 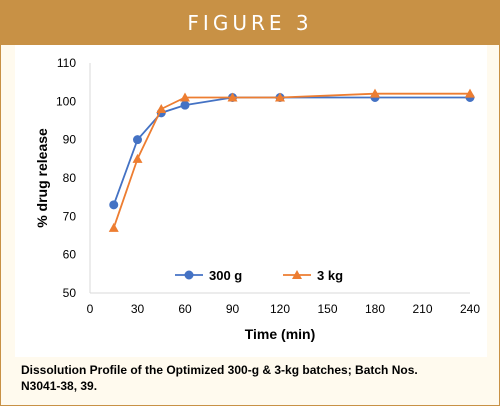 What do you see at coordinates (327, 309) in the screenshot?
I see `x-tick-label: 150` at bounding box center [327, 309].